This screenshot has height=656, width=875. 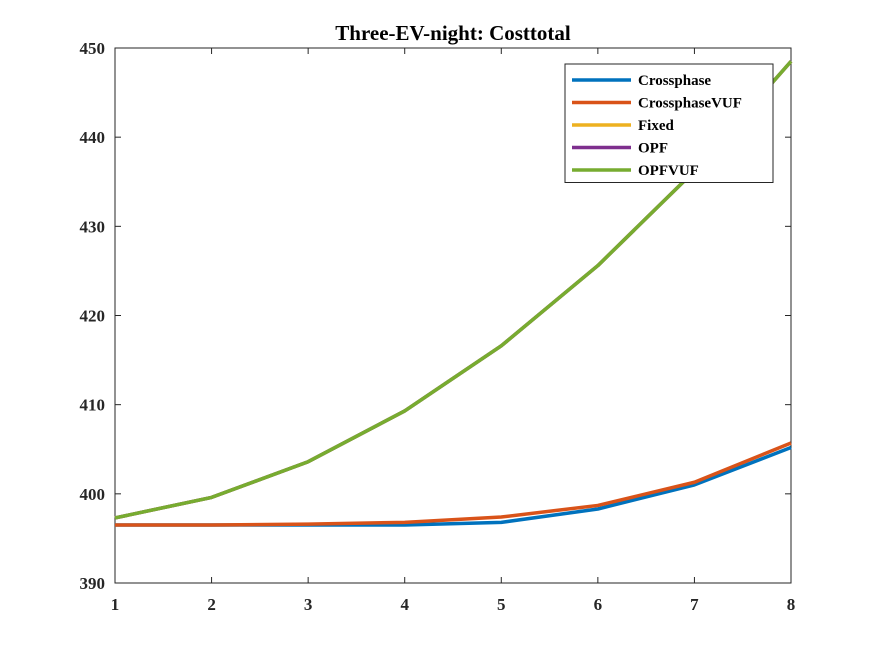 What do you see at coordinates (404, 604) in the screenshot?
I see `x-tick-label: 4` at bounding box center [404, 604].